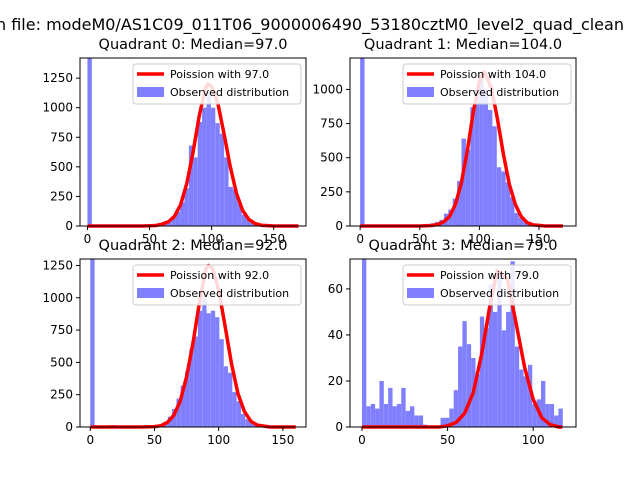  I want to click on q0-y-tick-label: 750, so click(61, 137).